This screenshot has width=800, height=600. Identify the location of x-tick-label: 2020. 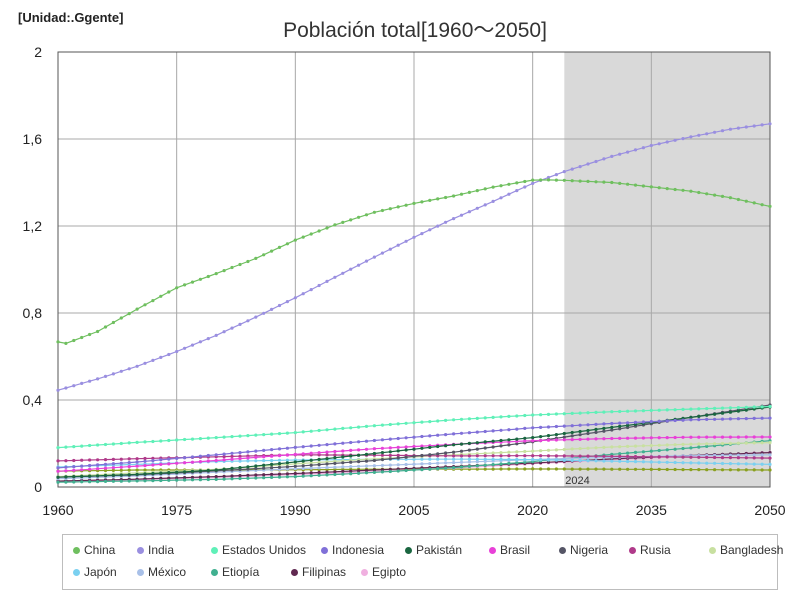
(532, 510).